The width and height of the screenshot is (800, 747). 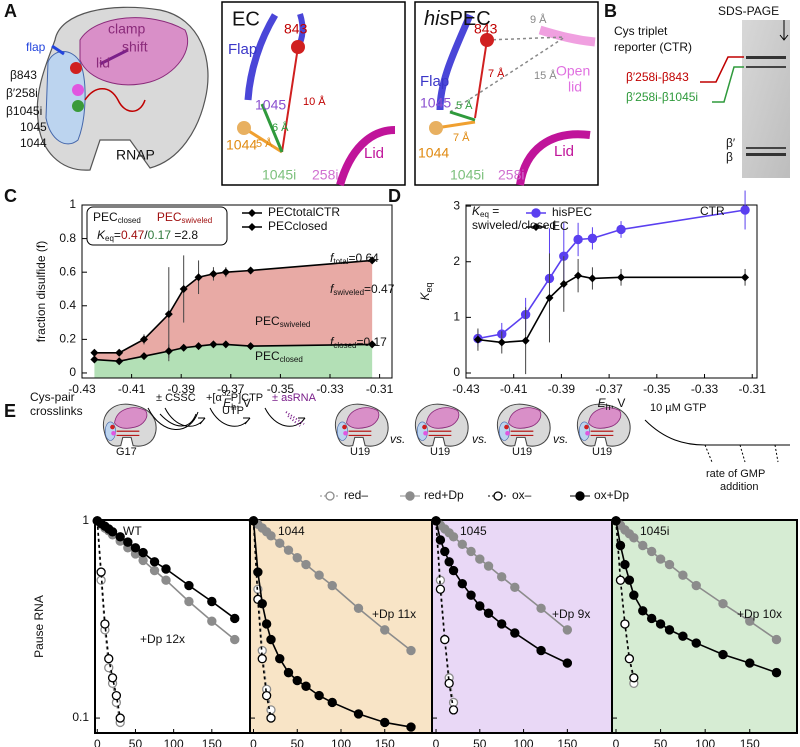 I want to click on x-tick-label: 150, so click(x=212, y=742).